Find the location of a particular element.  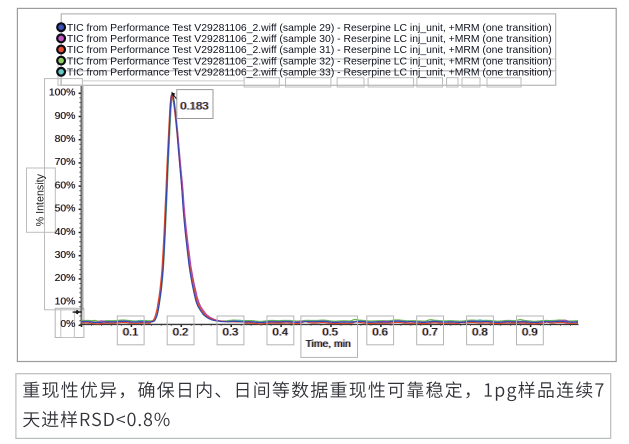

svg-text: Time, min is located at coordinates (328, 344).